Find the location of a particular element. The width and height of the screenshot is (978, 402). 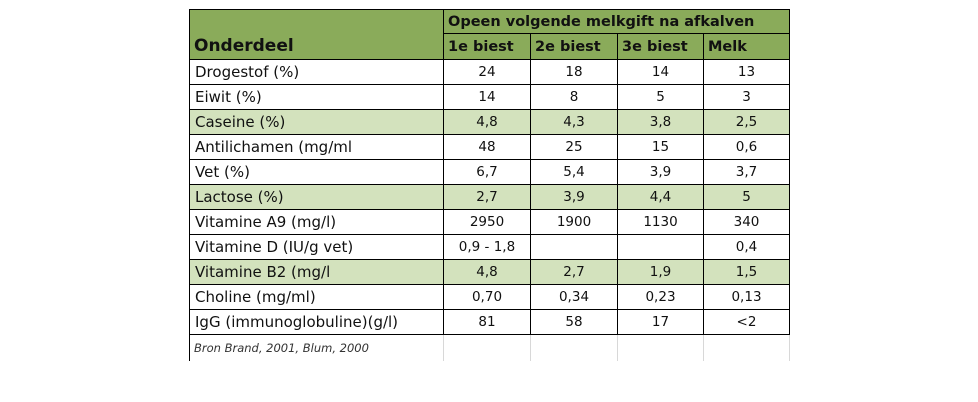

table-row: Vitamine A9 (mg/l) 2950 1900 1130 340 is located at coordinates (490, 222).